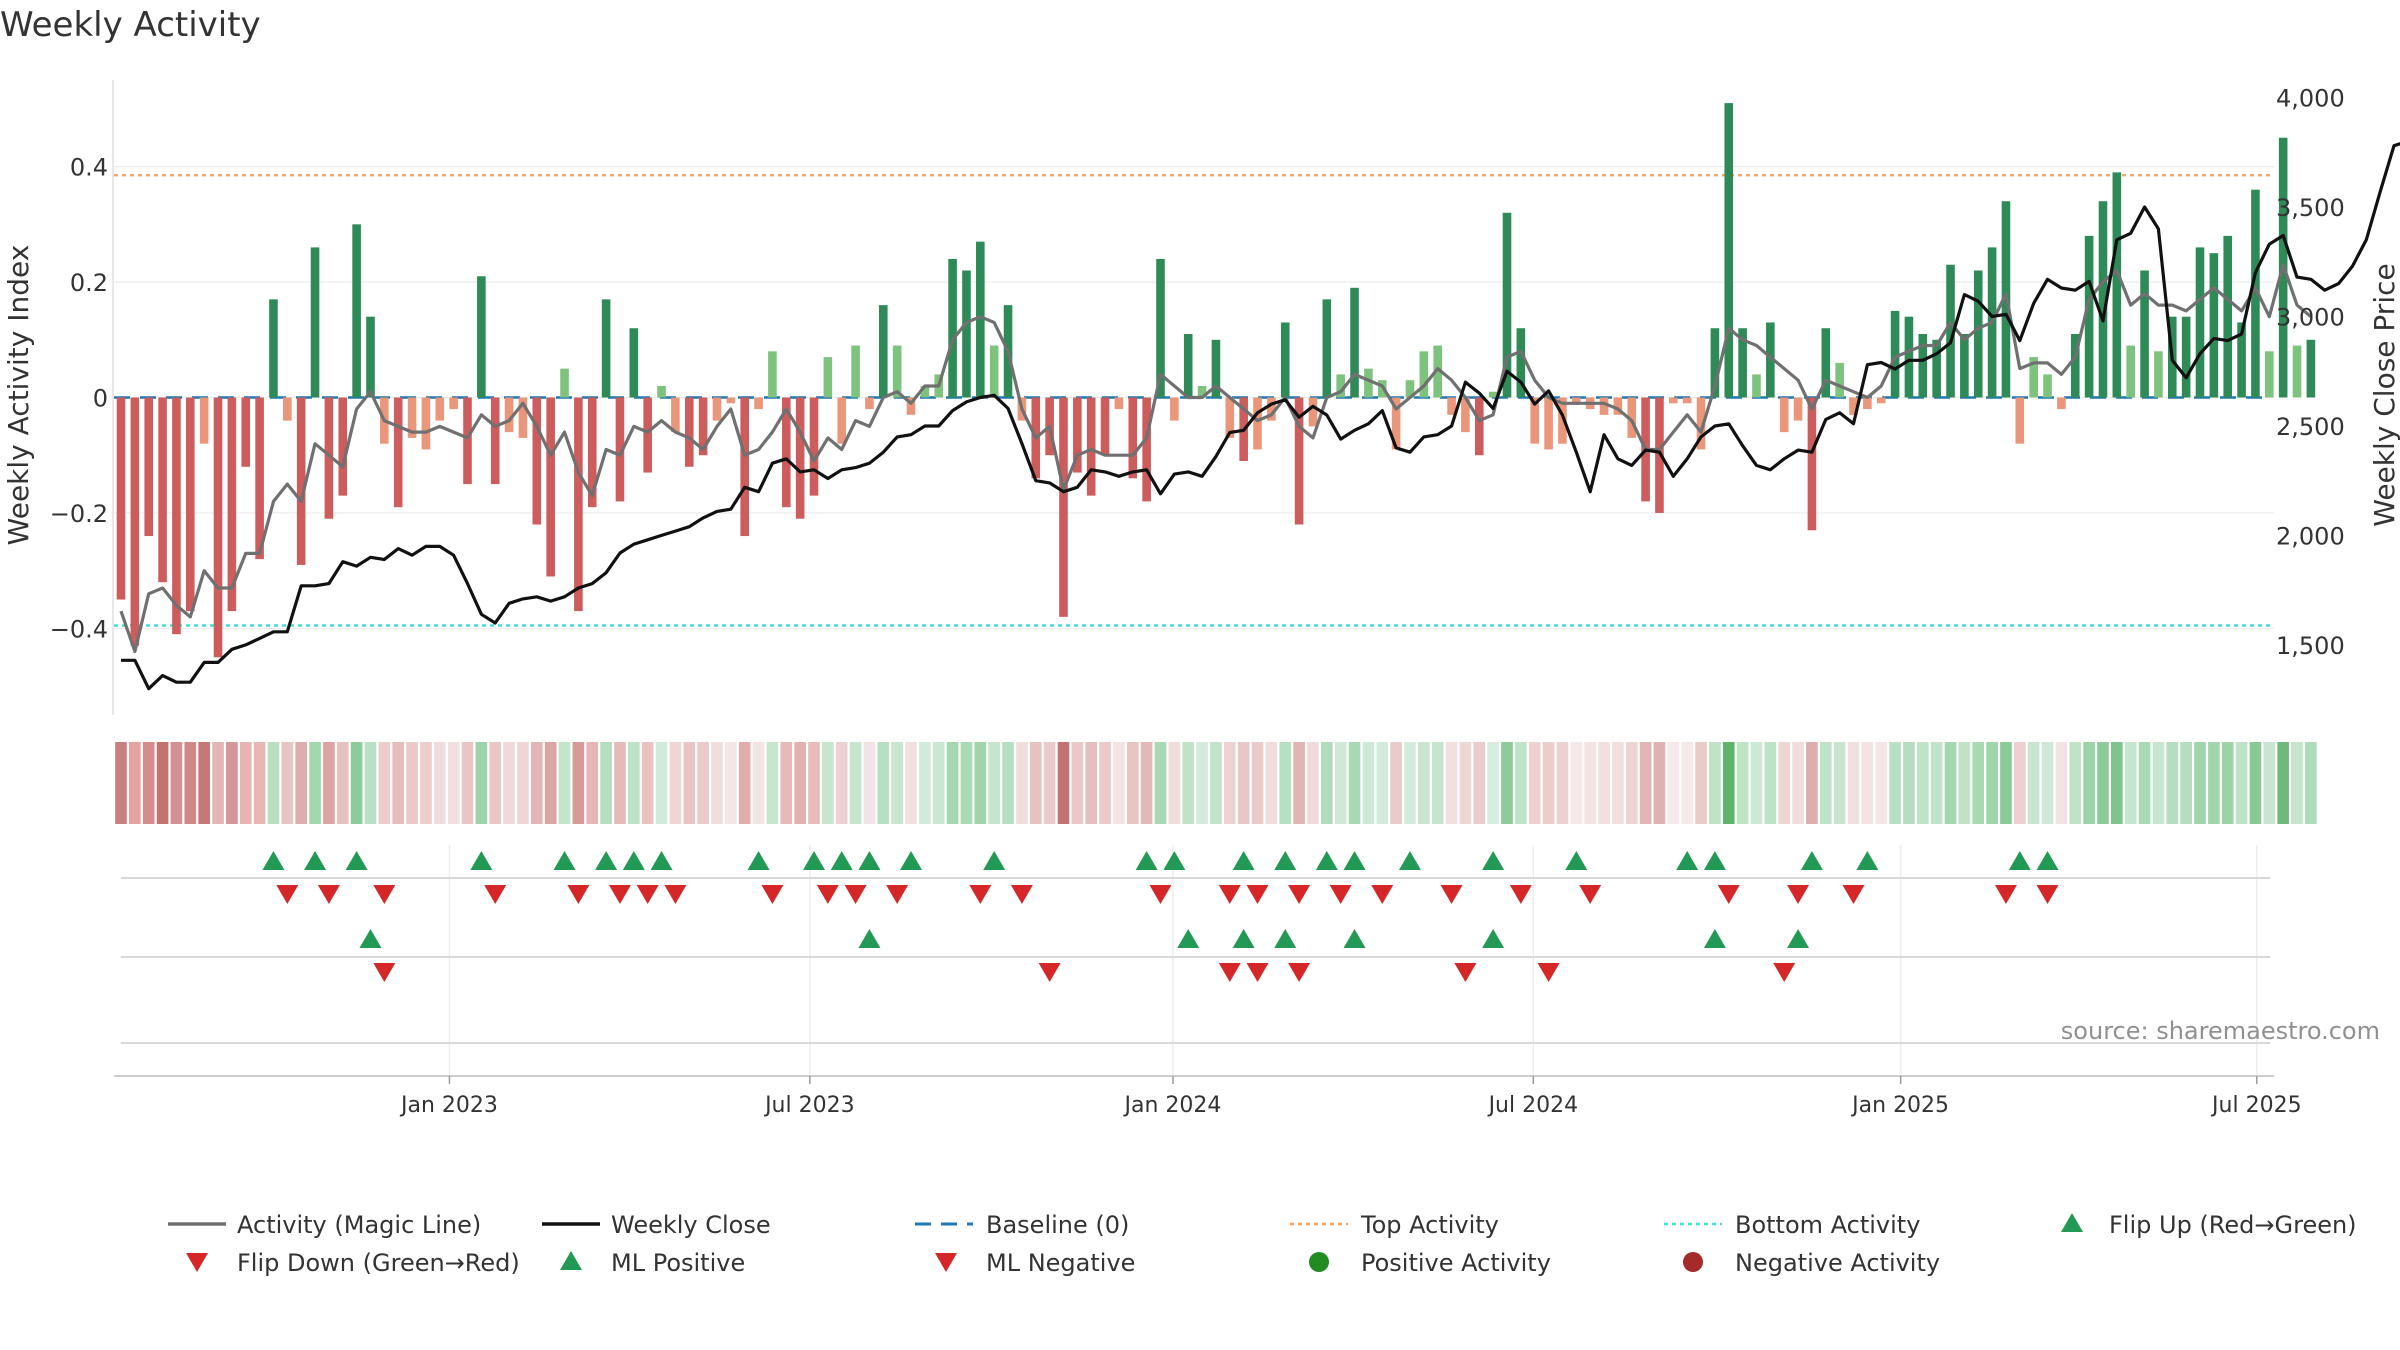 The height and width of the screenshot is (1350, 2400). Describe the element at coordinates (79, 629) in the screenshot. I see `y-tick-label: −0.4` at that location.